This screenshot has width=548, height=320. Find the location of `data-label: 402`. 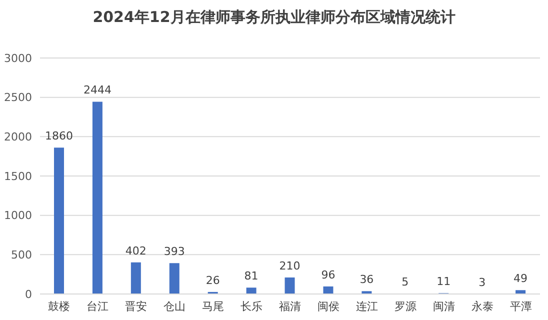

data-label: 402 is located at coordinates (135, 251).